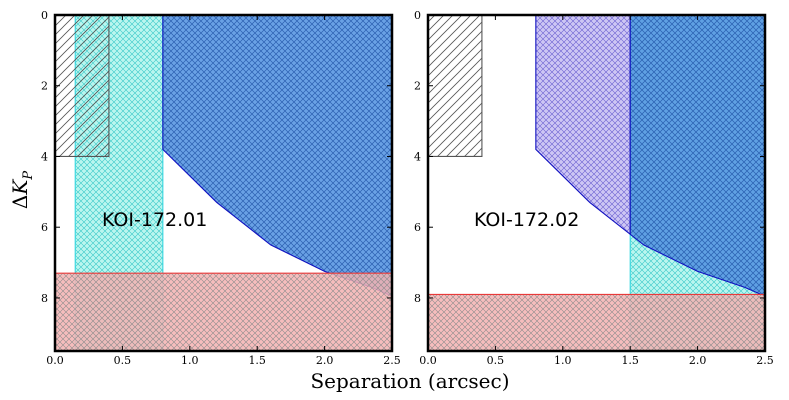 The height and width of the screenshot is (400, 789). What do you see at coordinates (154, 220) in the screenshot?
I see `panel-annotation: KOI-172.01` at bounding box center [154, 220].